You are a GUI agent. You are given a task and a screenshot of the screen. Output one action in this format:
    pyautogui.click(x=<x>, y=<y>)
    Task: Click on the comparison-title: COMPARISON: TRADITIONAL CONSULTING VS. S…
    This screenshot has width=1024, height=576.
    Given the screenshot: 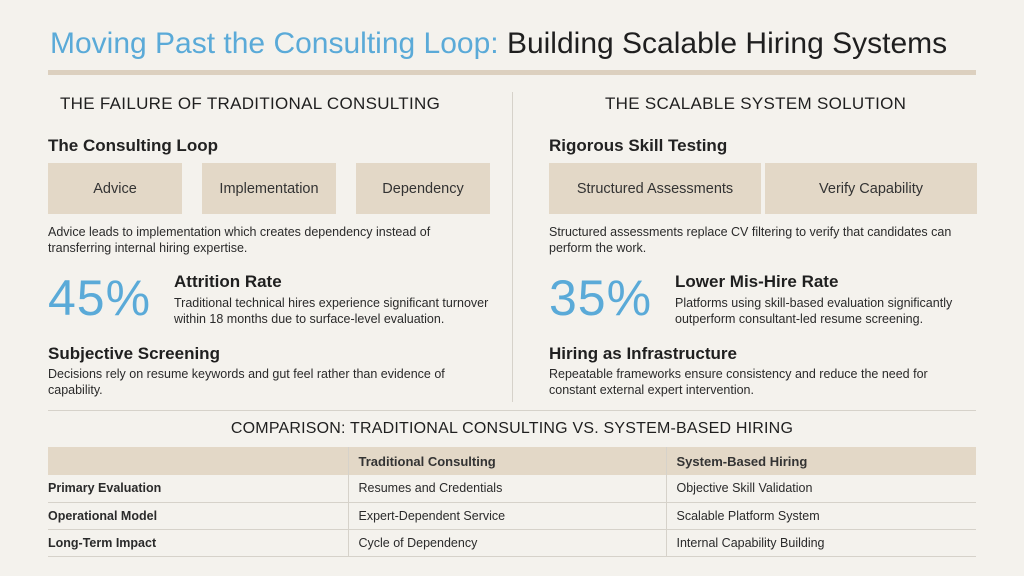 What is the action you would take?
    pyautogui.click(x=512, y=428)
    